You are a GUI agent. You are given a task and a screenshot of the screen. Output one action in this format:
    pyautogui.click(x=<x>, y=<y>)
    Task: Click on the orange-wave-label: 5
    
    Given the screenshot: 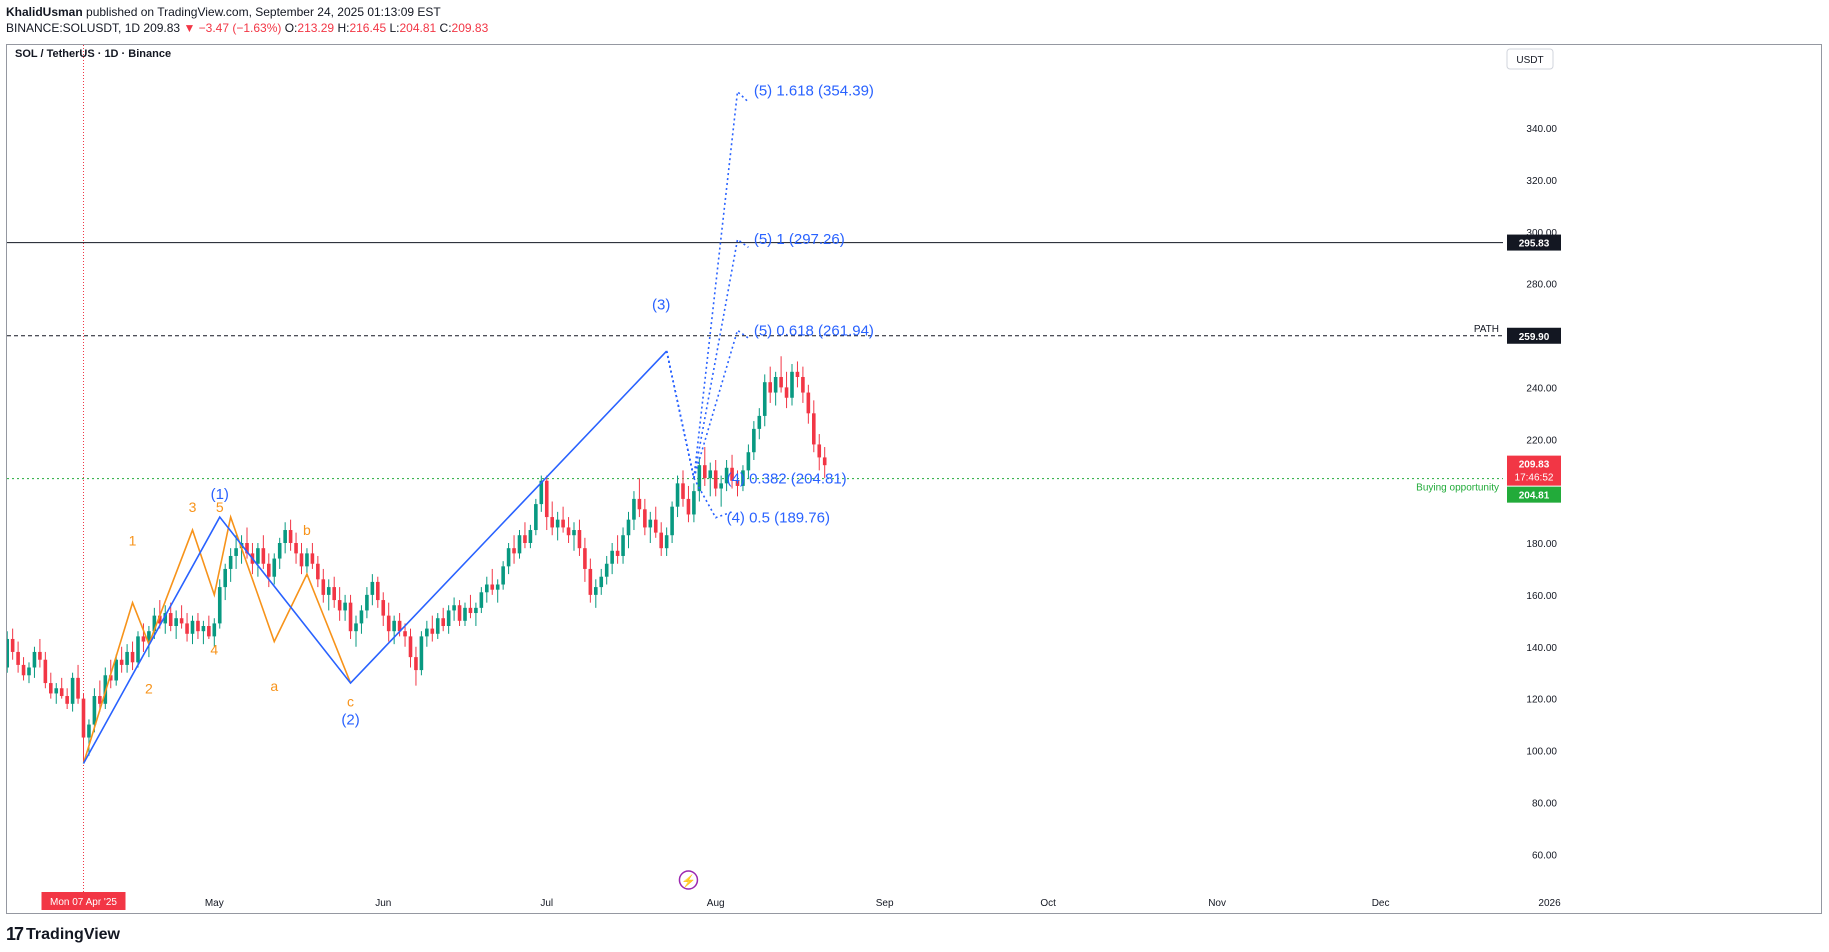 What is the action you would take?
    pyautogui.click(x=220, y=507)
    